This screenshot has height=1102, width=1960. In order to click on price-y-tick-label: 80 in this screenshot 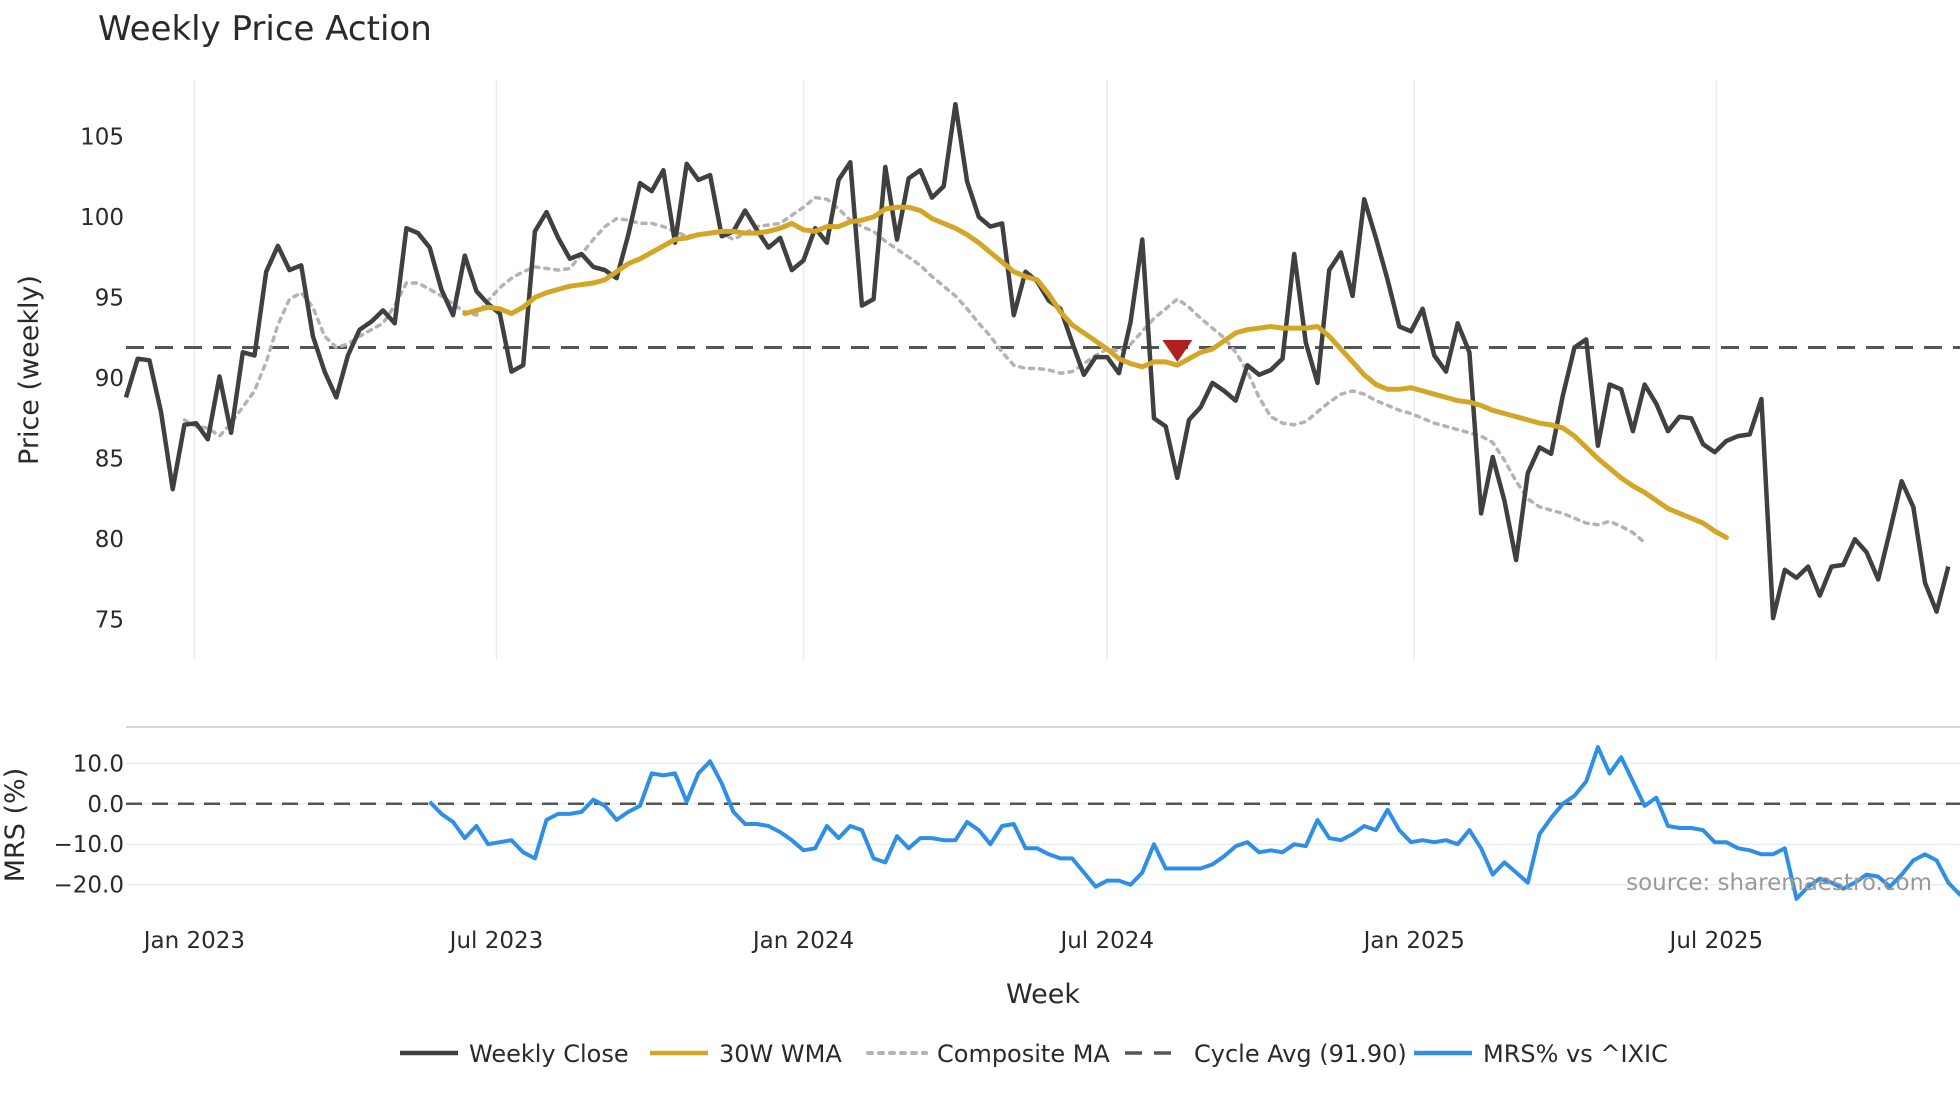, I will do `click(109, 540)`.